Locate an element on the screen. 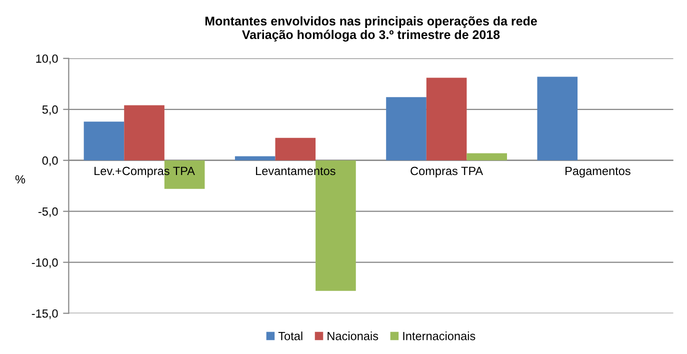  y-tick-label: -5,0 is located at coordinates (48, 212).